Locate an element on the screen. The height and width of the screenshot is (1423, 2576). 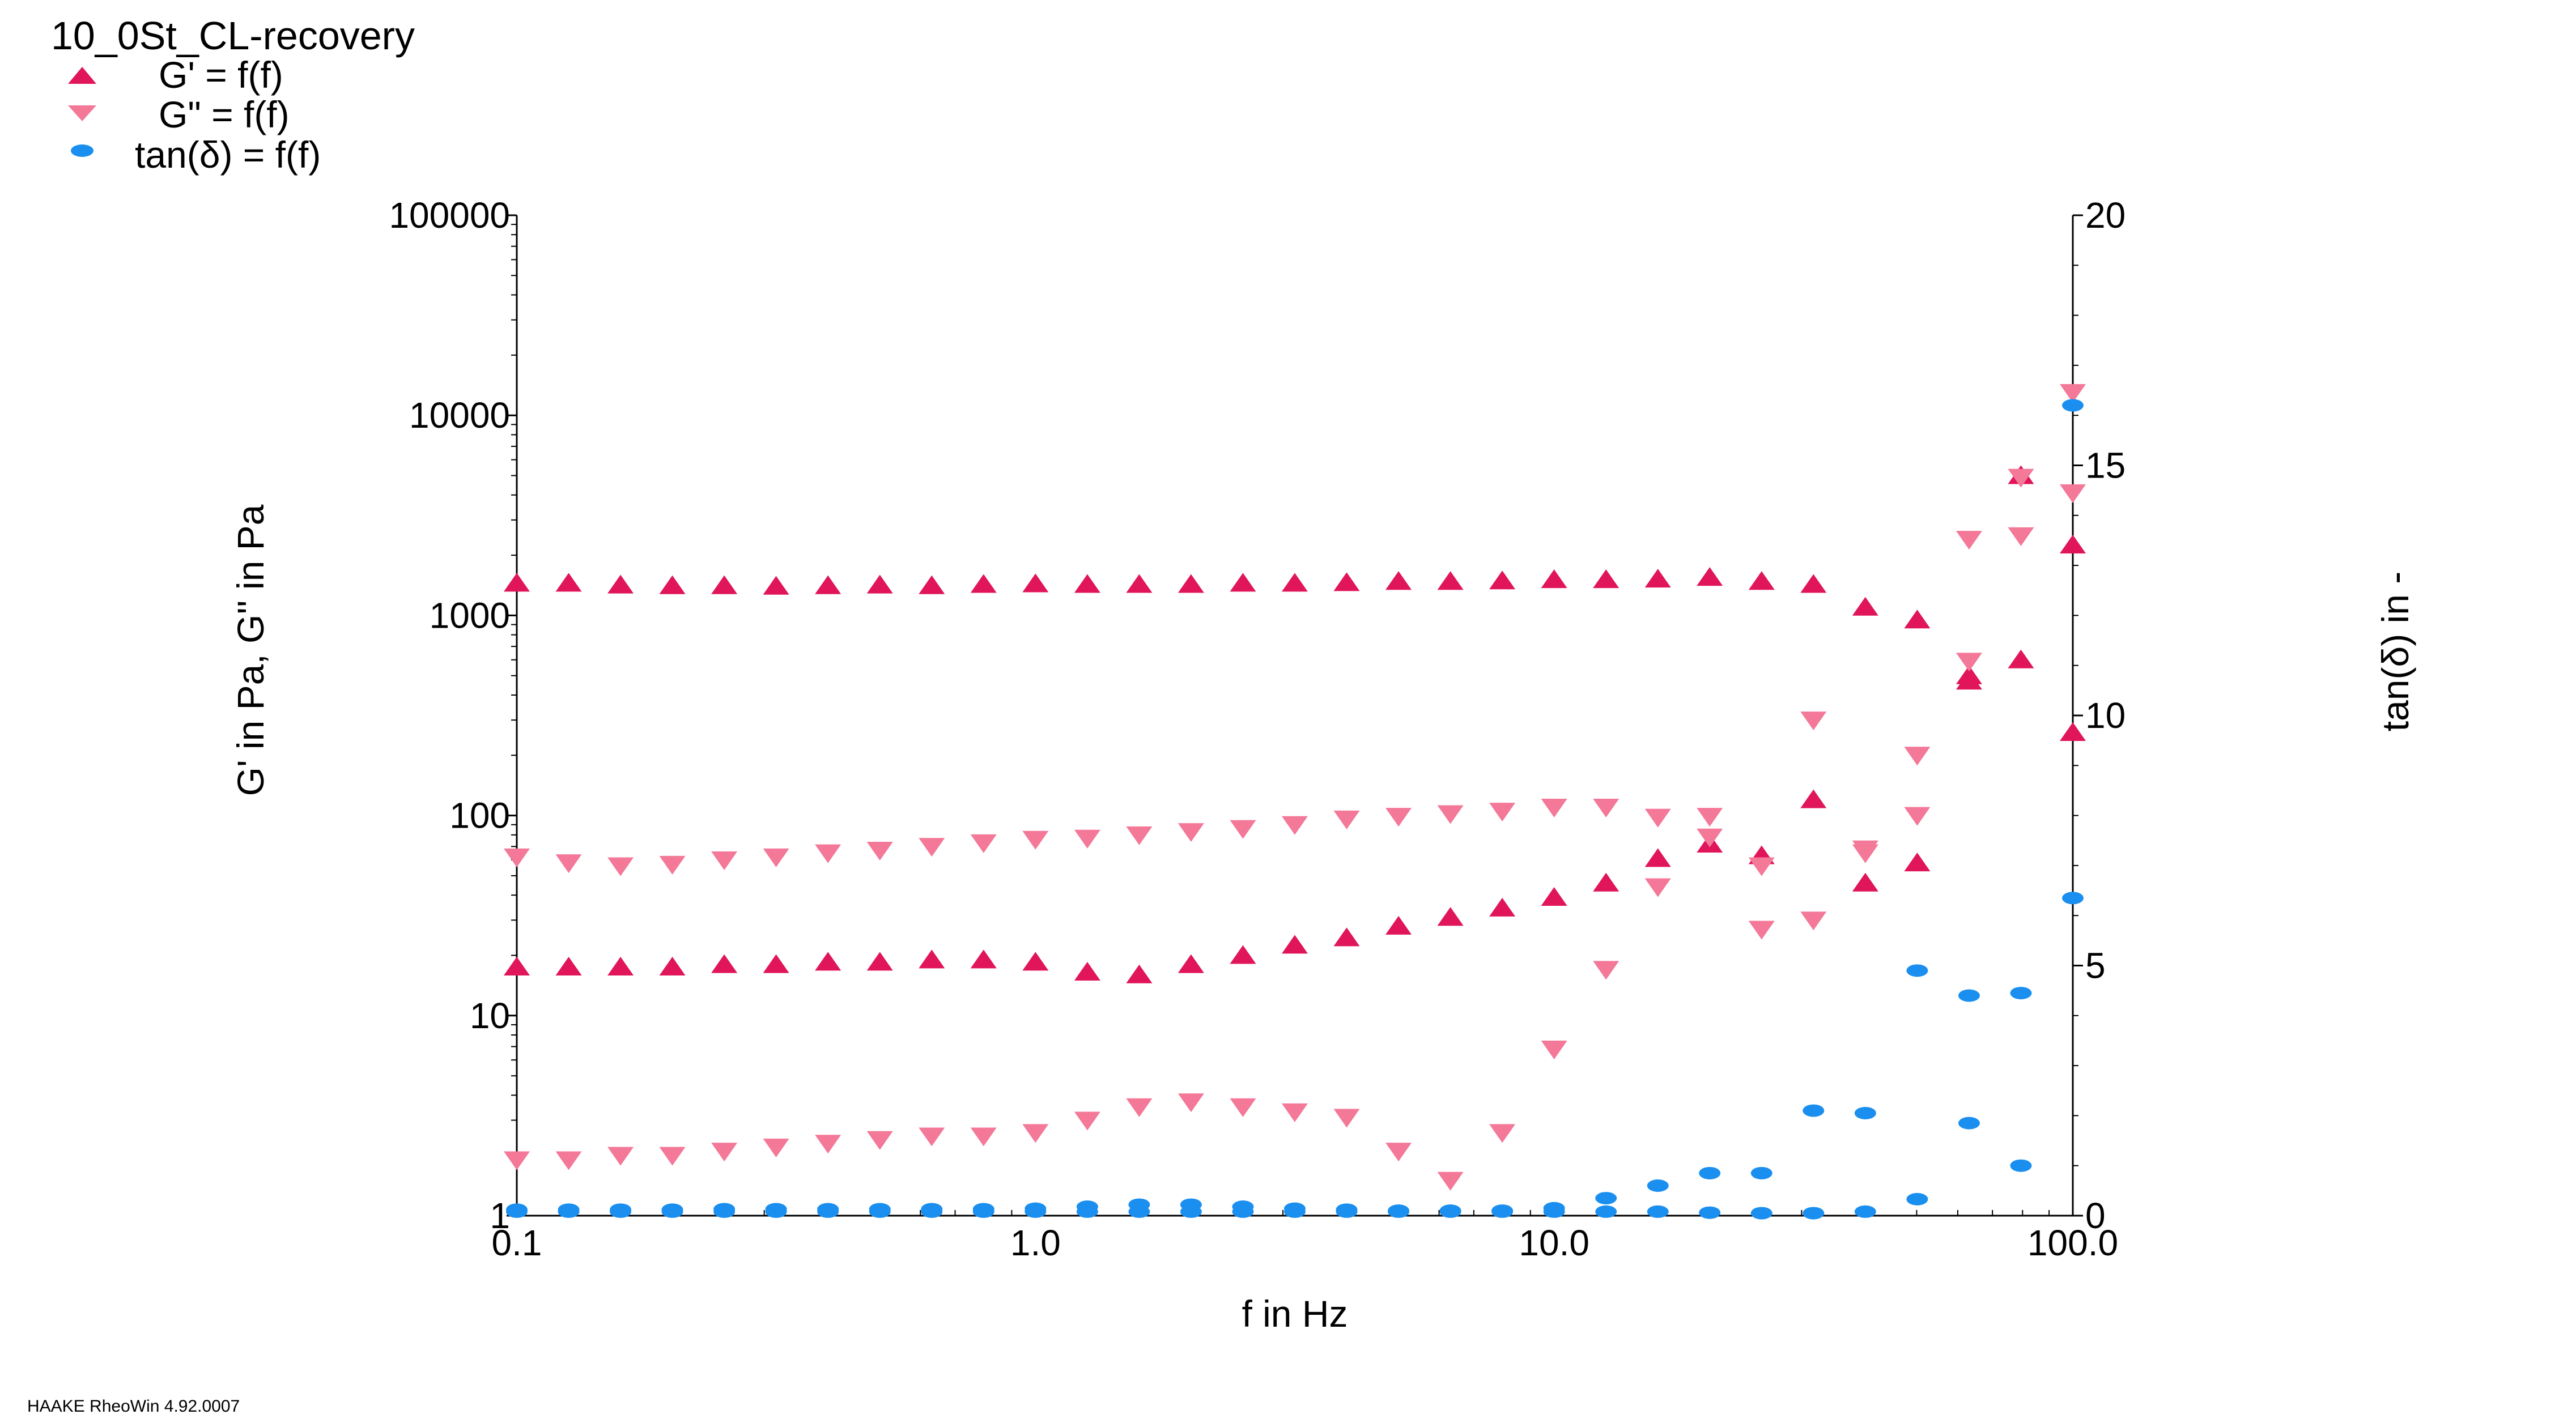
x-tick-label: 1.0 is located at coordinates (1035, 1242).